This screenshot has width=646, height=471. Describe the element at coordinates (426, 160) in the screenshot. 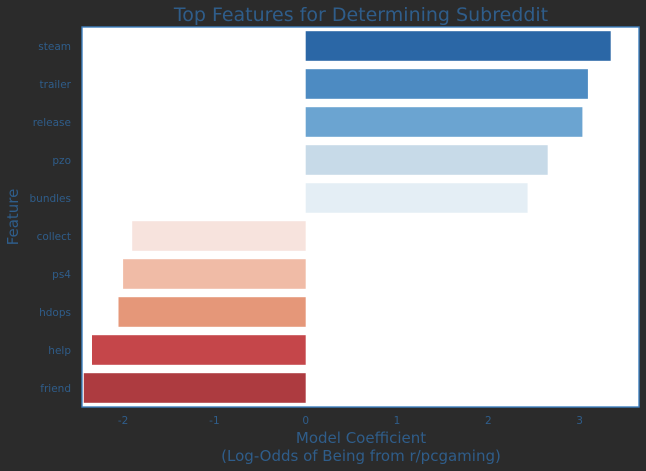

I see `bar-pzo` at that location.